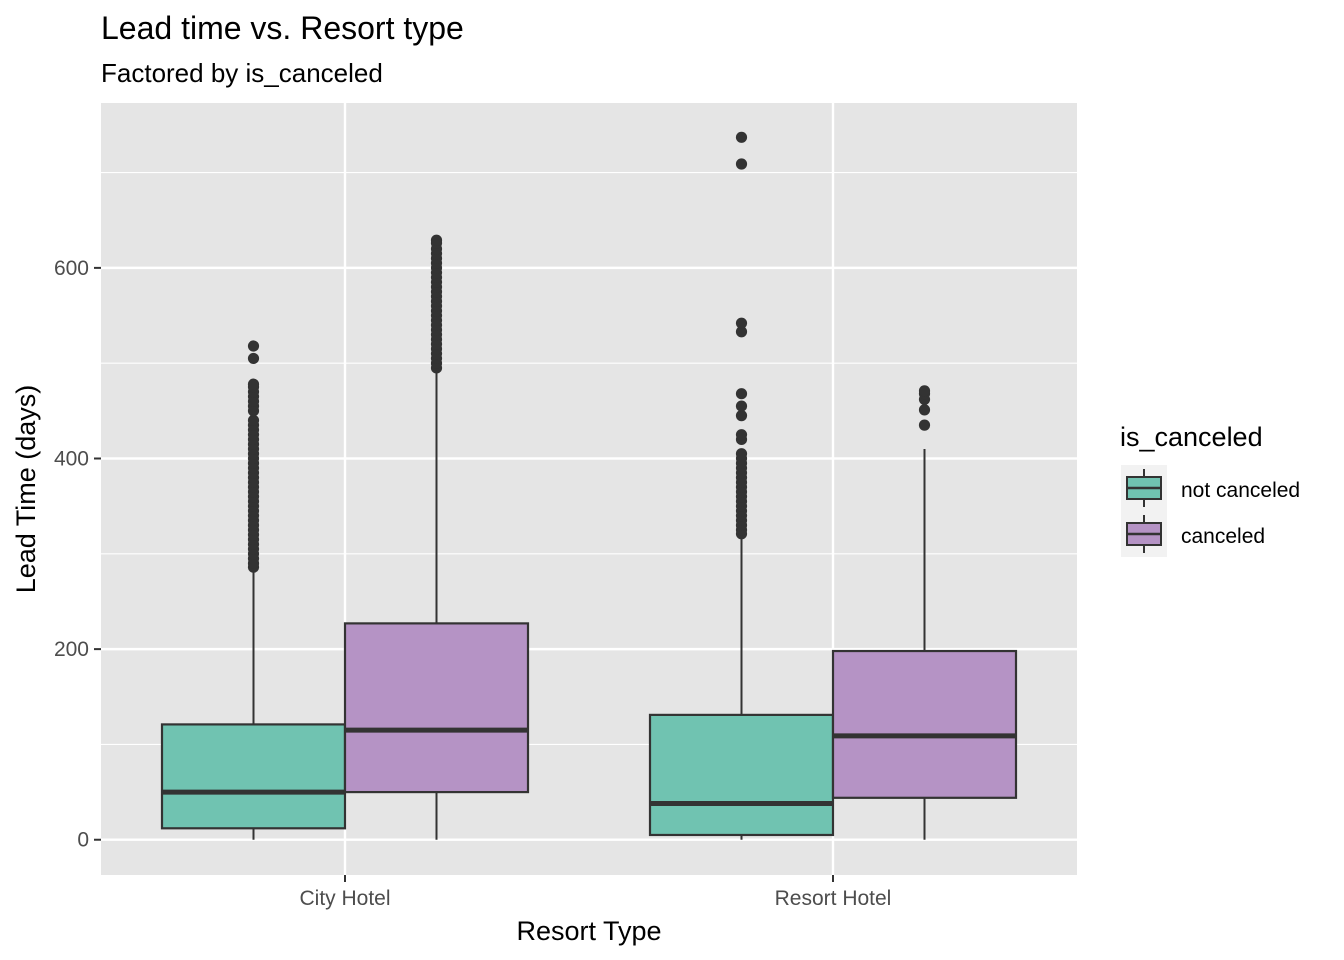  What do you see at coordinates (1223, 536) in the screenshot?
I see `legend-label-canceled: canceled` at bounding box center [1223, 536].